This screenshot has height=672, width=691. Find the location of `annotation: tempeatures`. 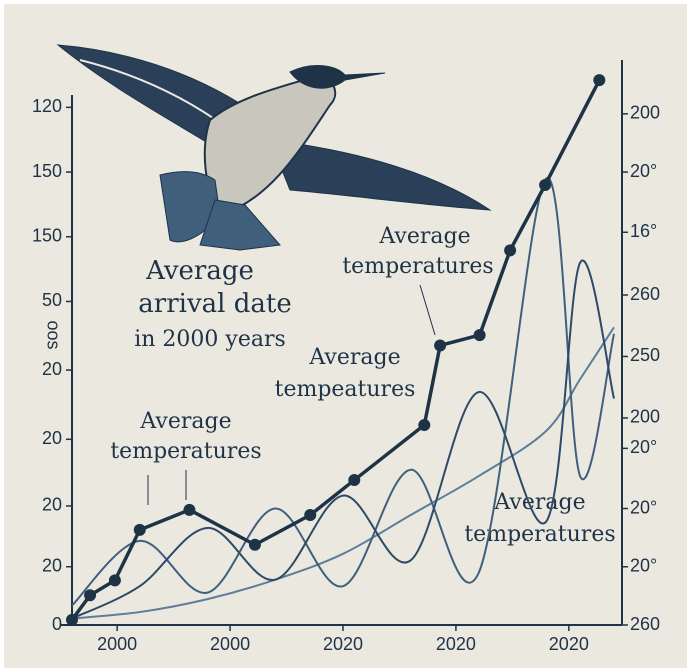

annotation: tempeatures is located at coordinates (345, 389).